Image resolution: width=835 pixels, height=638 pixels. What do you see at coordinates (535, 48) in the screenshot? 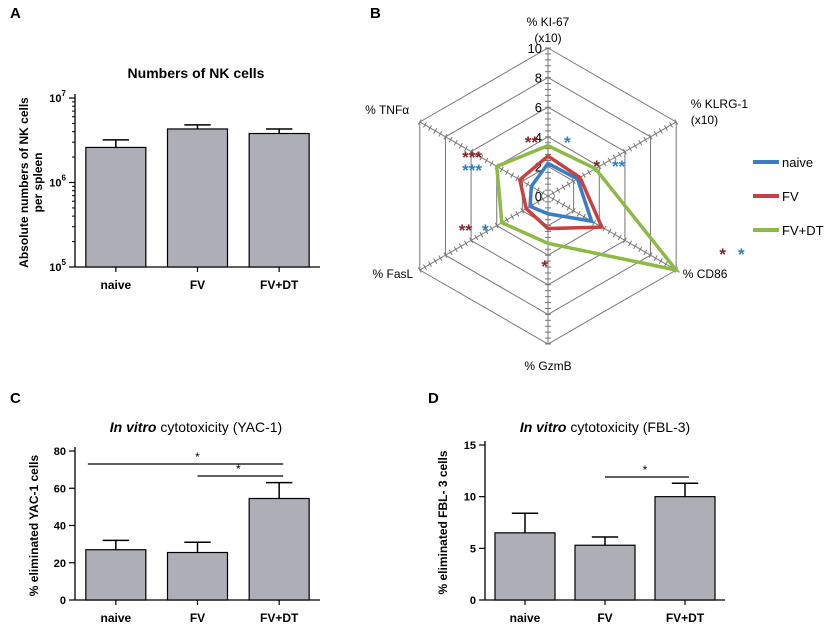
I see `radar-ring-label: 10` at bounding box center [535, 48].